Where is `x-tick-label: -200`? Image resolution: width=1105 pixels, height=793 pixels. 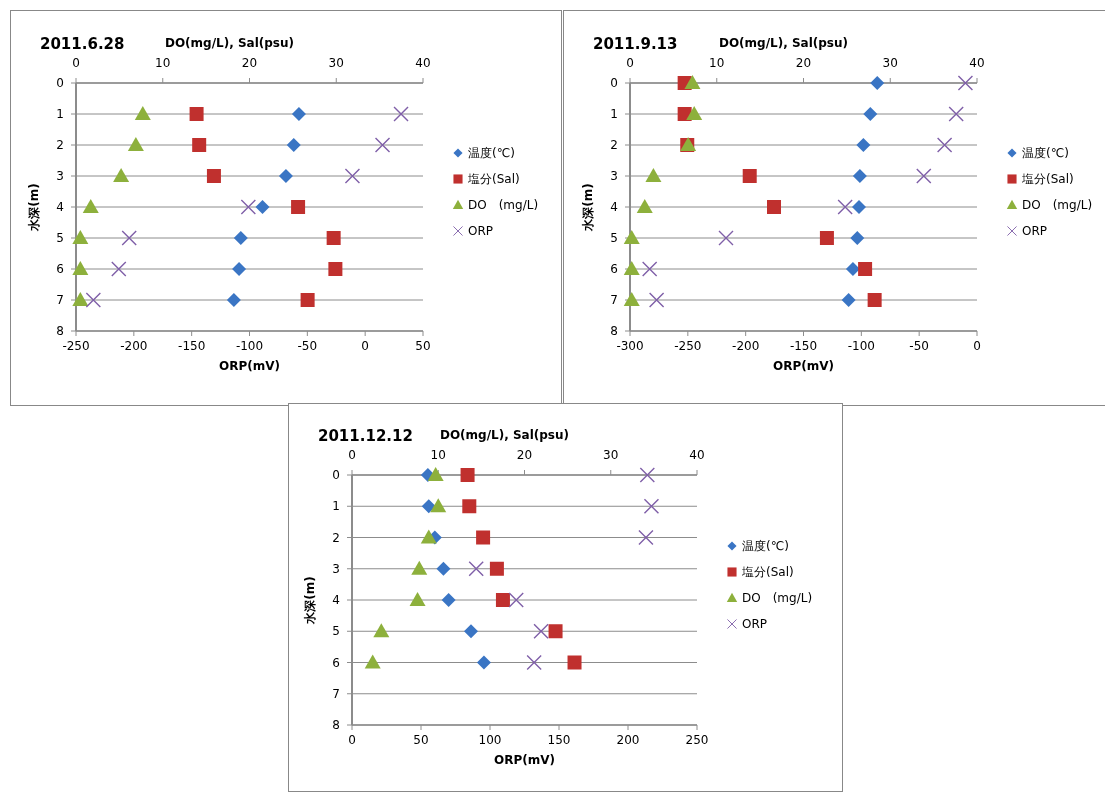 x-tick-label: -200 is located at coordinates (746, 346).